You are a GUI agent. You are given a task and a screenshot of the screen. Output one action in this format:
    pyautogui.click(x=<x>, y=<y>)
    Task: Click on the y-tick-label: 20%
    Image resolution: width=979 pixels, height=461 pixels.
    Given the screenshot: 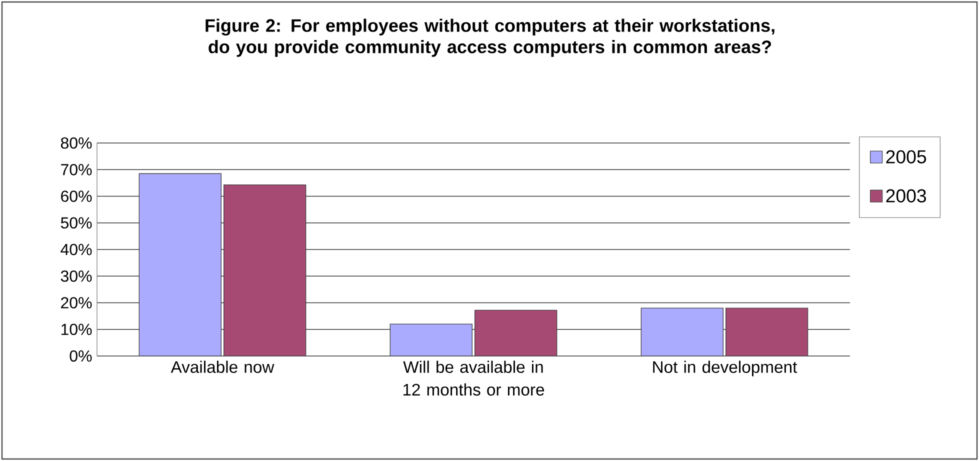 What is the action you would take?
    pyautogui.click(x=76, y=302)
    